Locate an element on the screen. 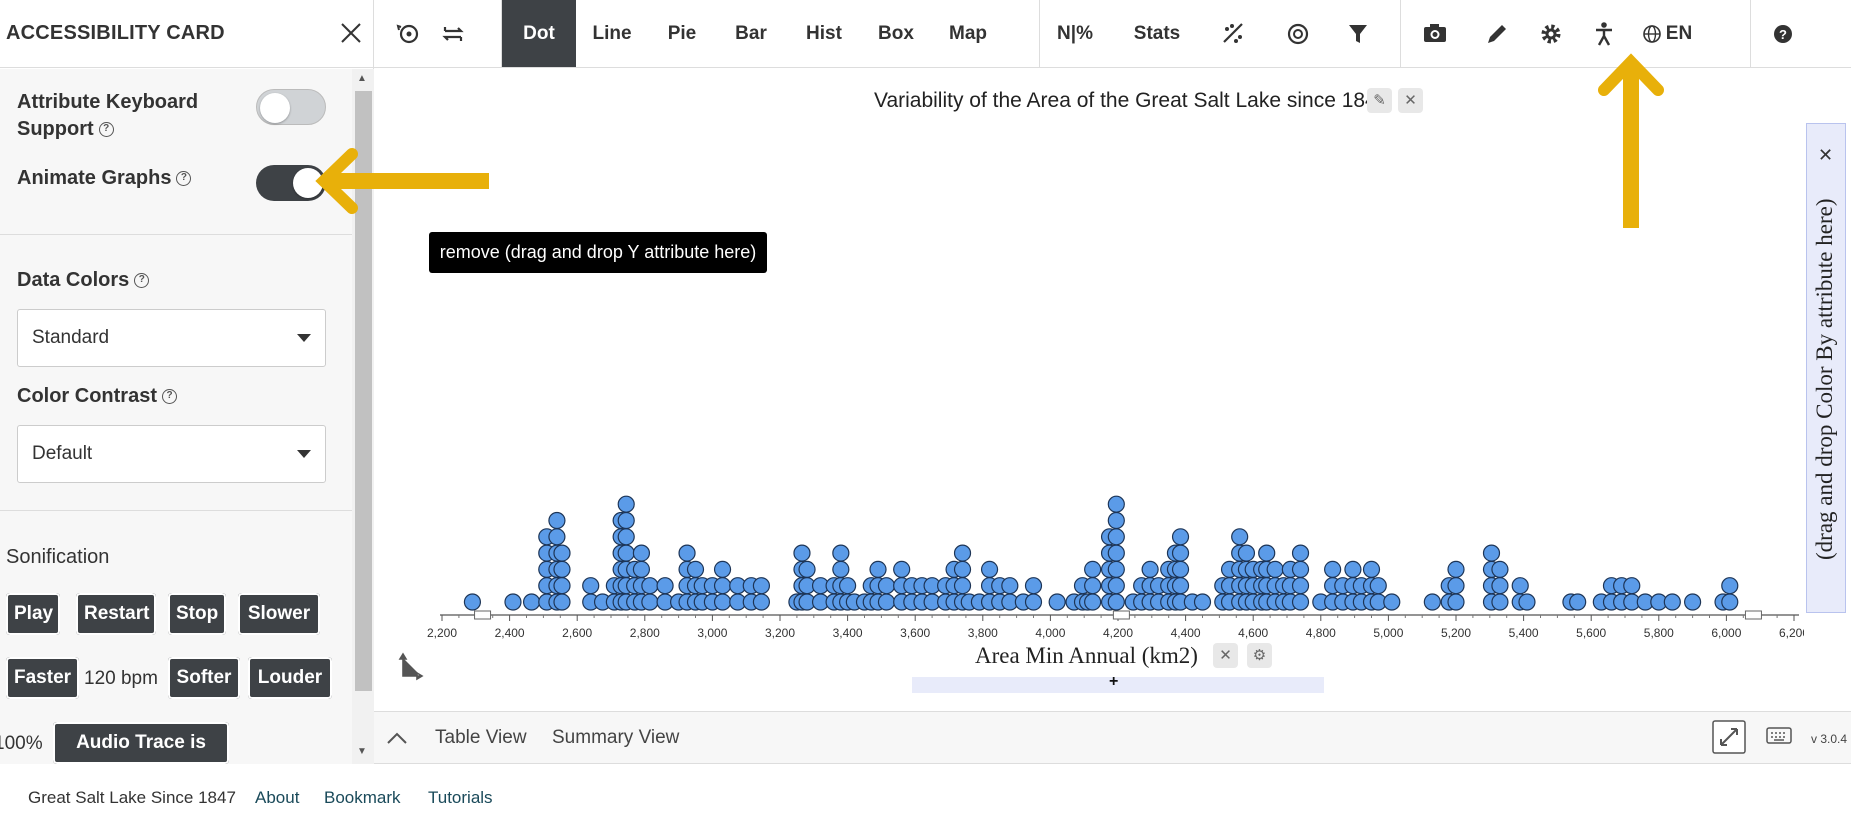  tab-line: Line is located at coordinates (612, 33).